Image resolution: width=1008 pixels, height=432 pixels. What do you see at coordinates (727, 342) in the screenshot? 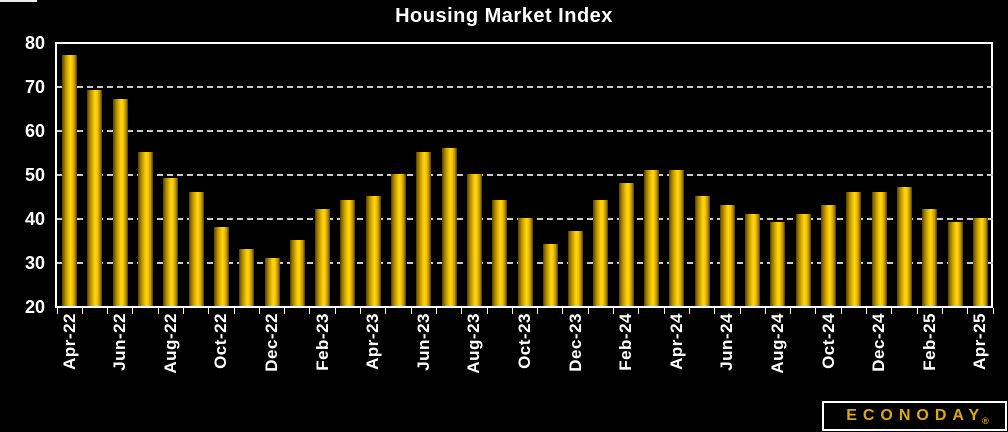
I see `x-tick-label-Jun-24: Jun-24` at bounding box center [727, 342].